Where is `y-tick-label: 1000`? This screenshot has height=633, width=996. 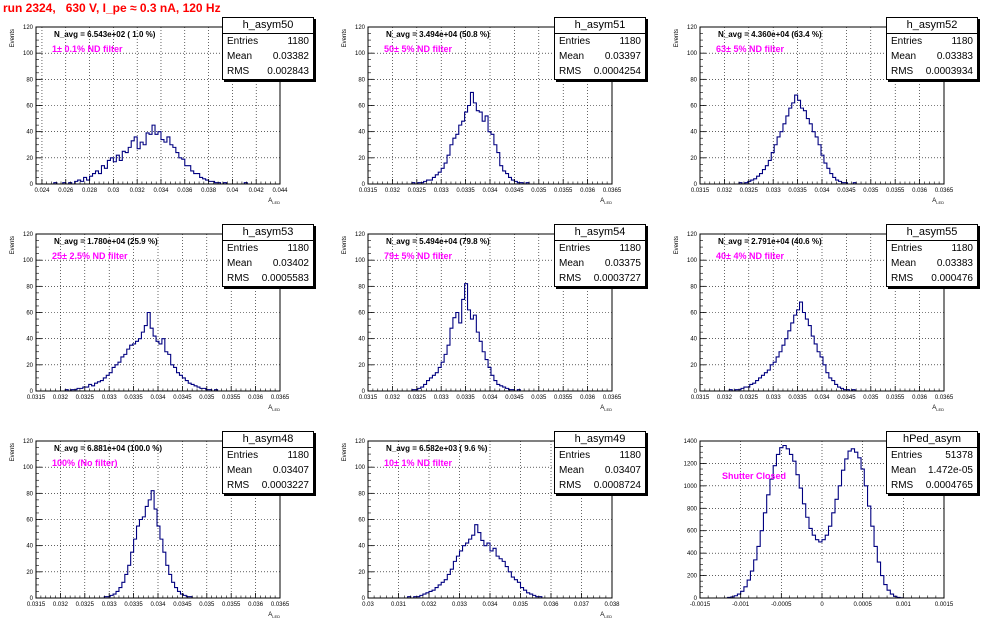
y-tick-label: 1000 is located at coordinates (691, 487).